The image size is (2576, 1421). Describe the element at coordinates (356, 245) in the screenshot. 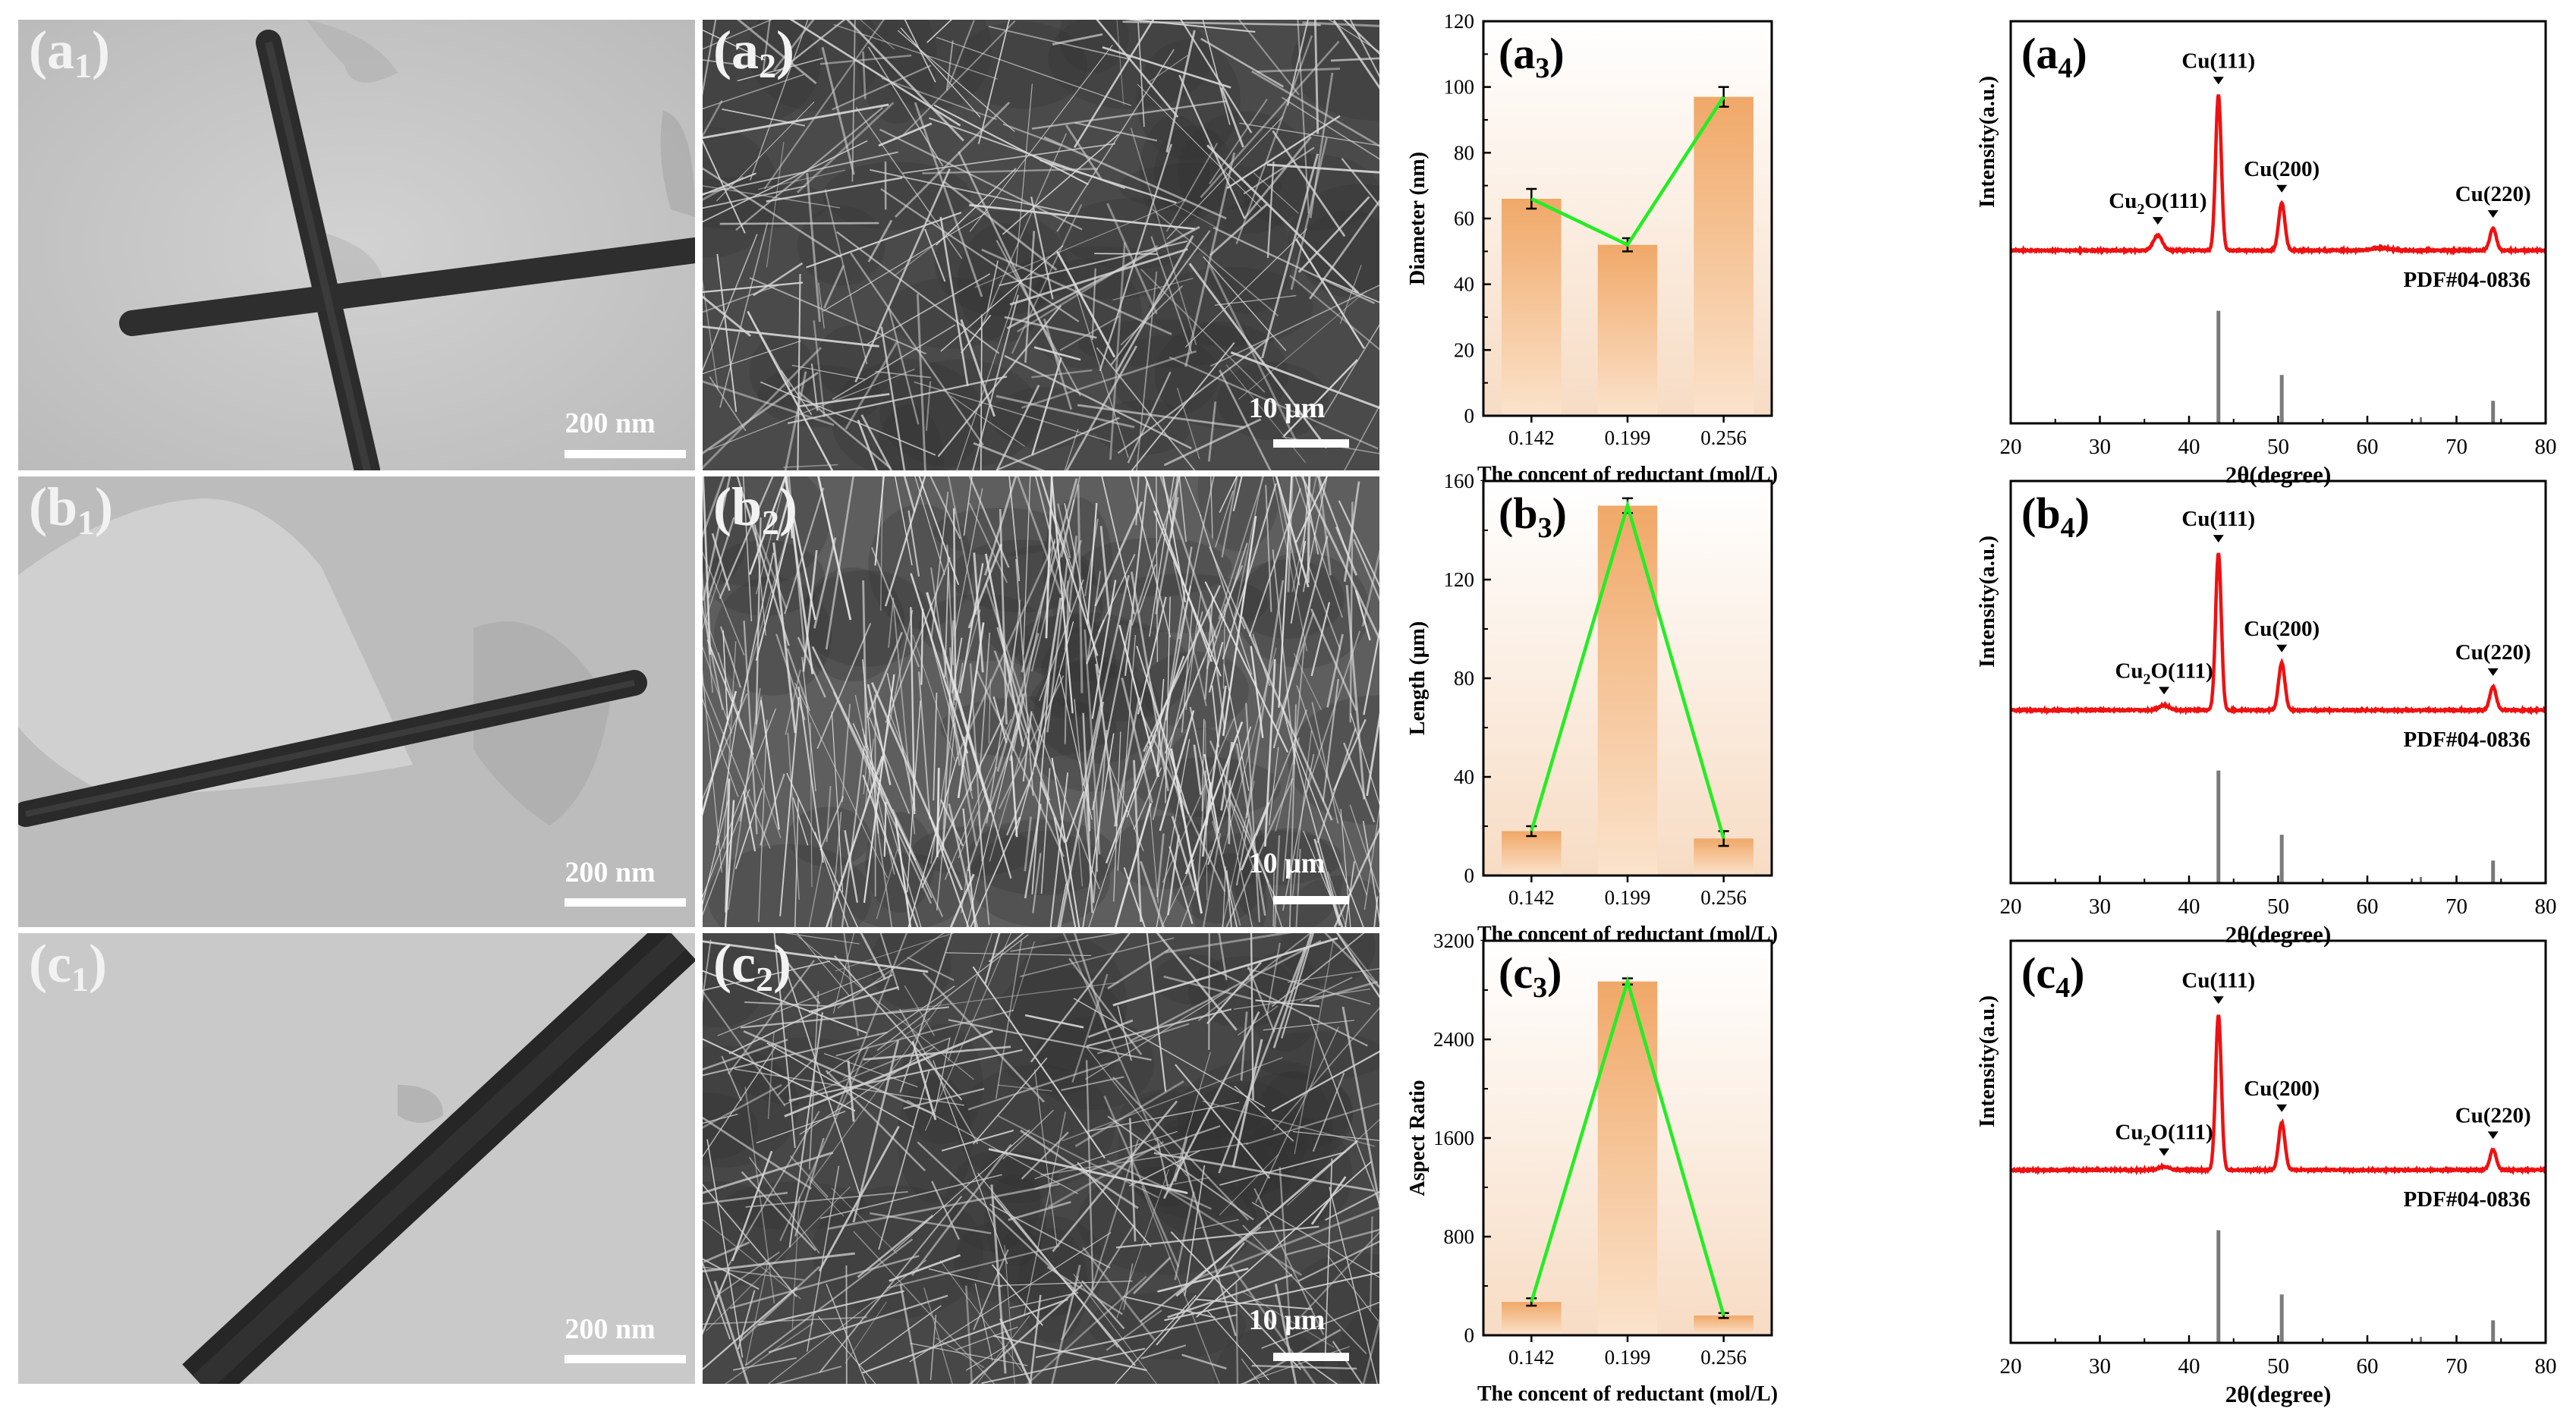

I see `tem-image-a1-graphic` at that location.